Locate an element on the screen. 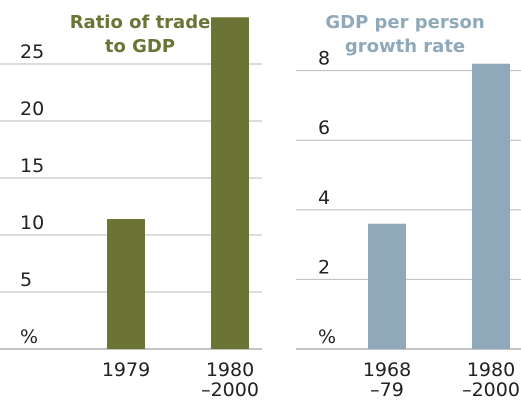  y-tick-label: 6 is located at coordinates (324, 128).